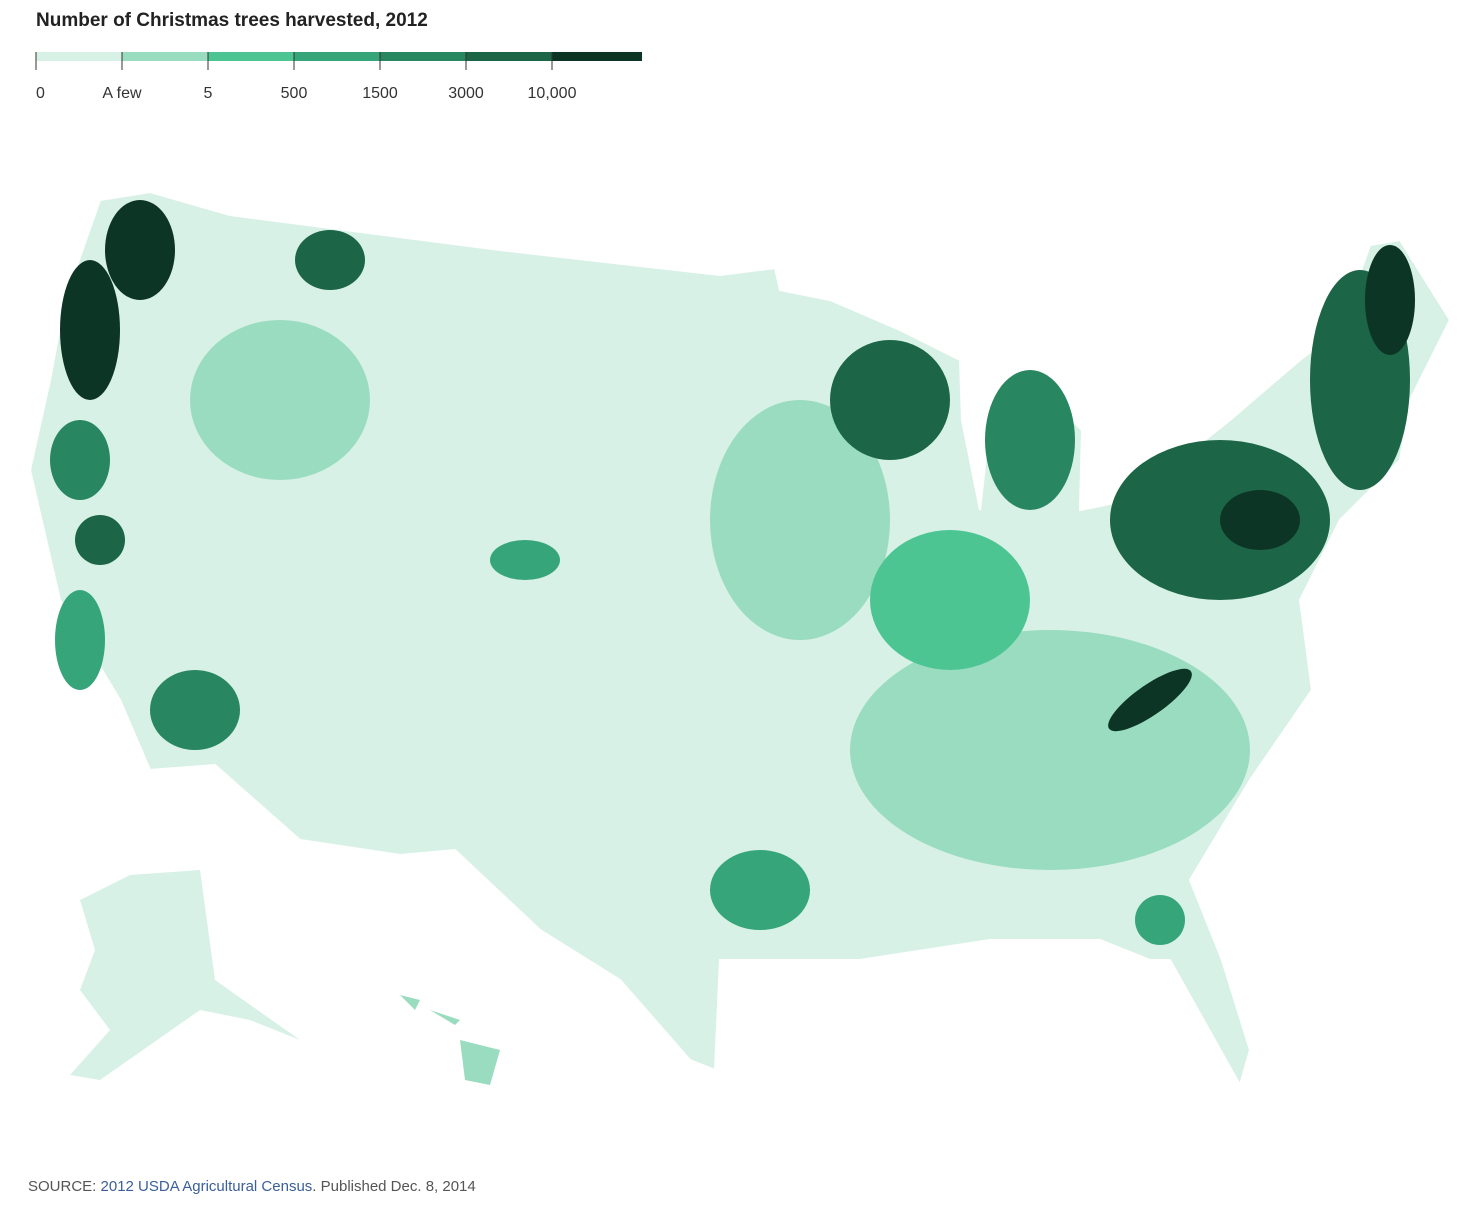 The image size is (1484, 1217). Describe the element at coordinates (394, 1186) in the screenshot. I see `source-suffix: . Published Dec. 8, 2014` at that location.